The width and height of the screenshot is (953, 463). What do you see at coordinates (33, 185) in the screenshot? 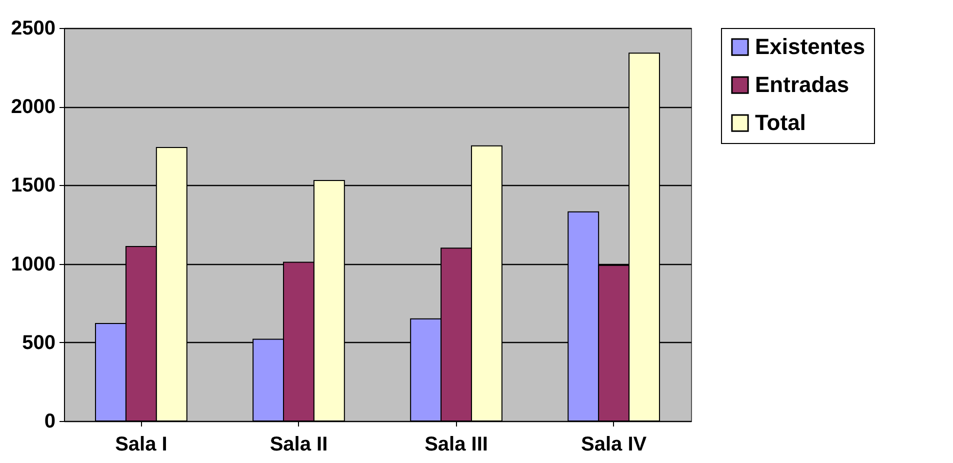
I see `y-tick-label: 1500` at bounding box center [33, 185].